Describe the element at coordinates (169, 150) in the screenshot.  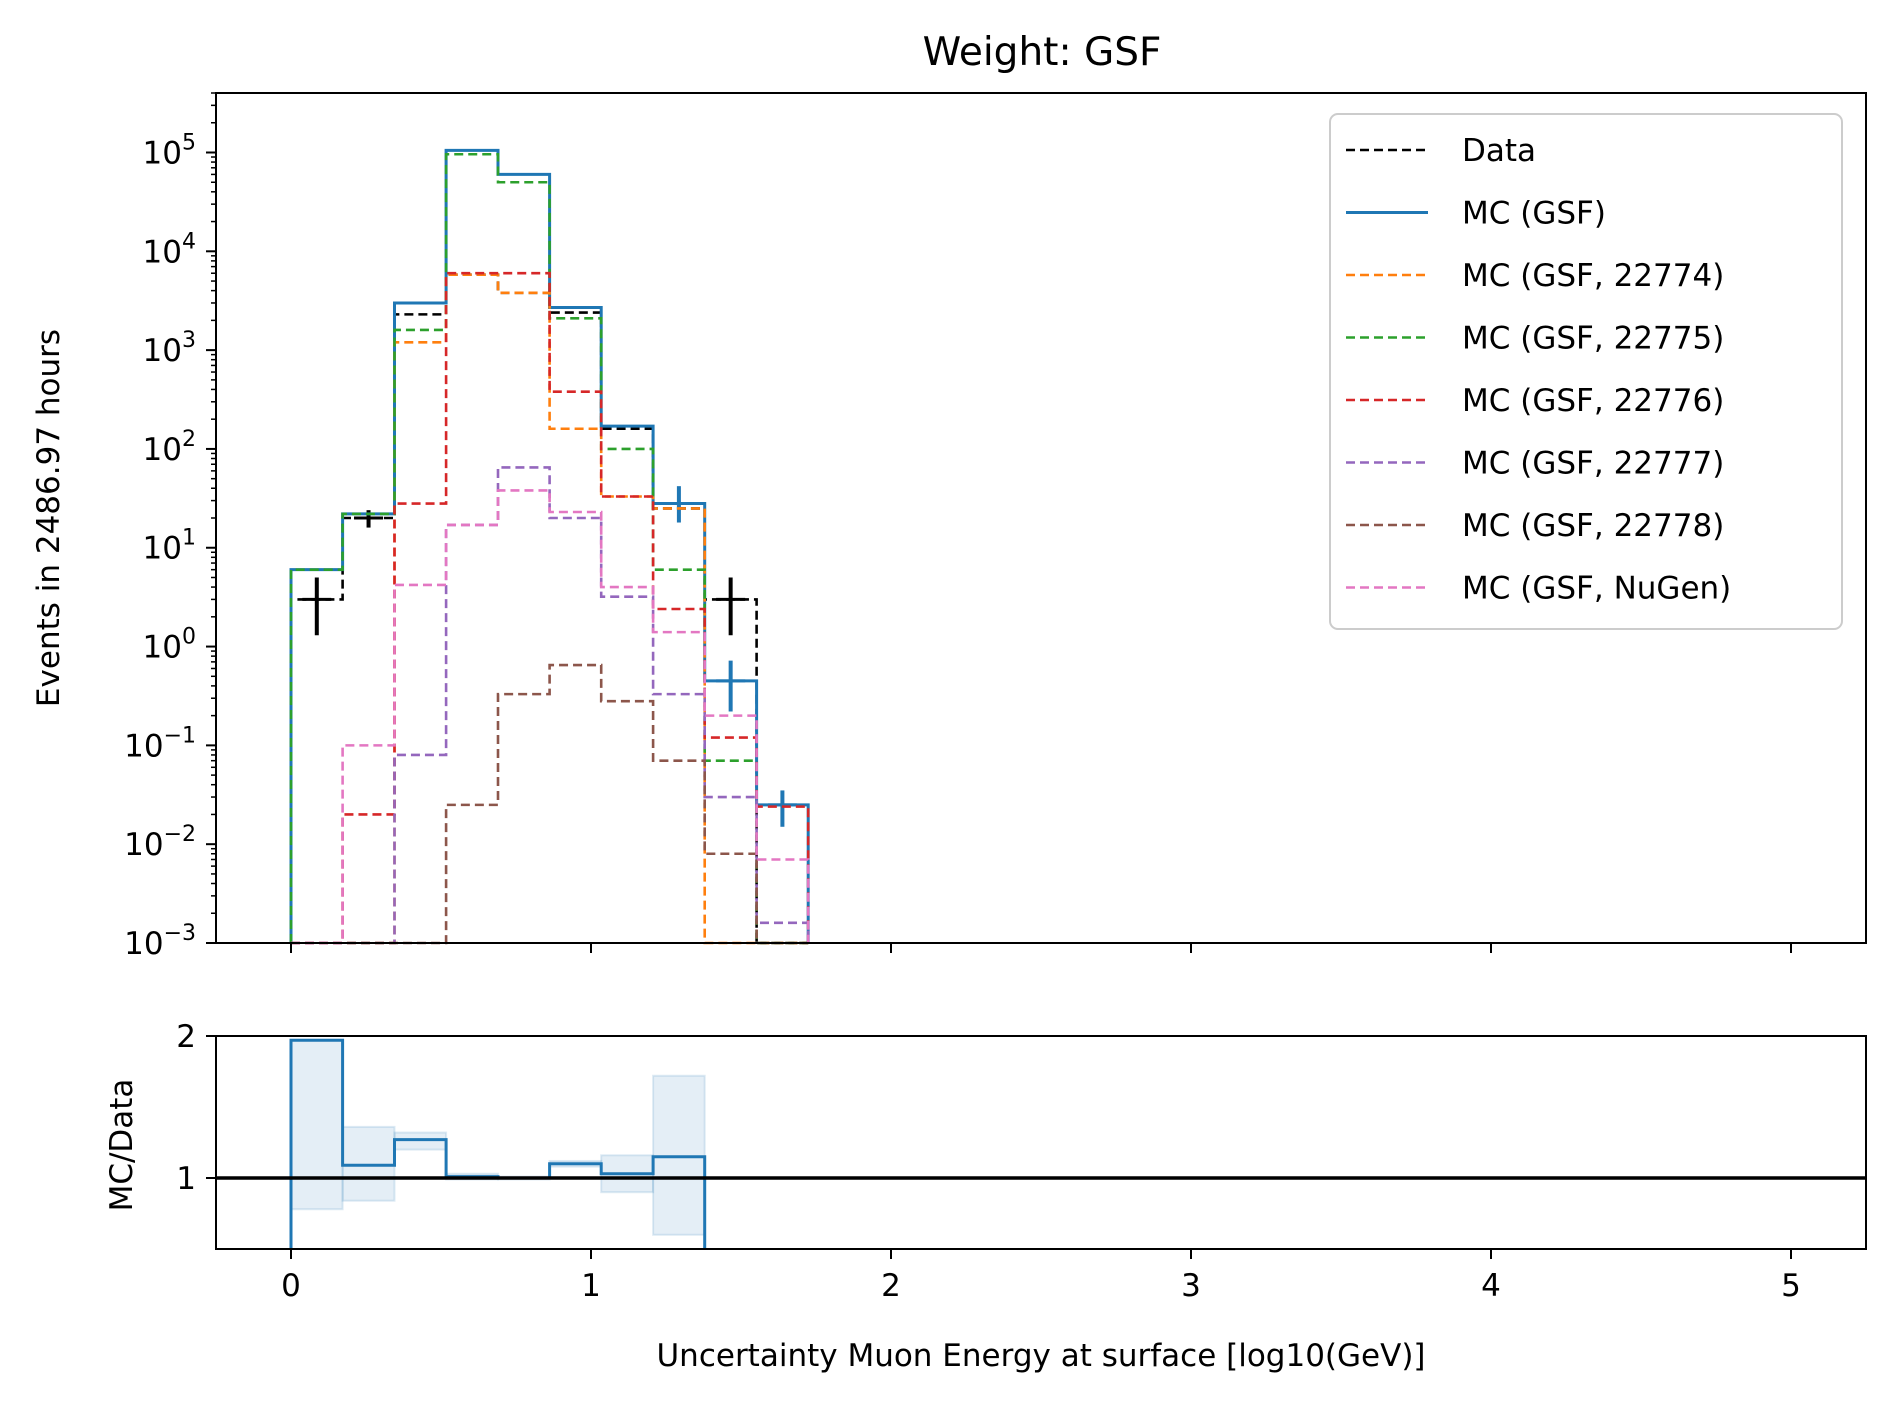
I see `y-tick-label: 10⁵` at that location.